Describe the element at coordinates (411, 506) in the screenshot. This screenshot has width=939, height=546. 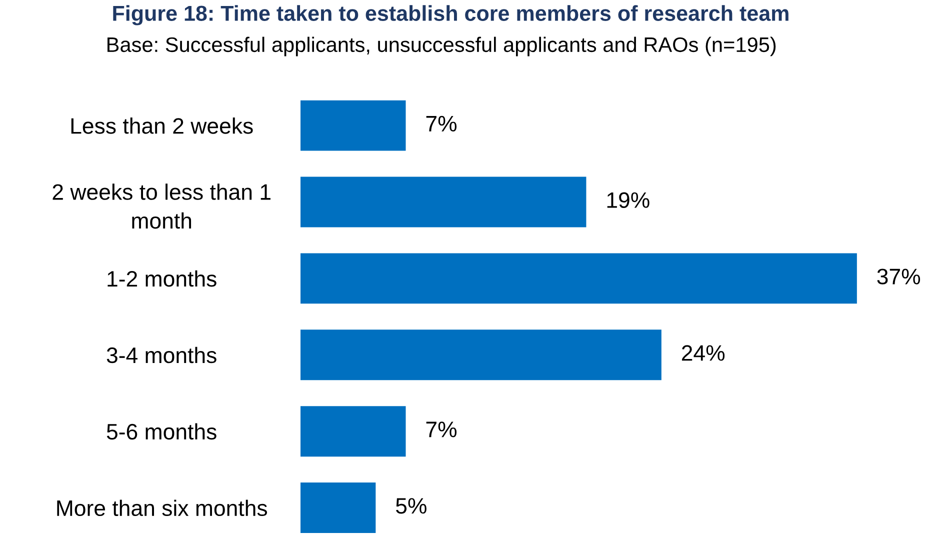
I see `data-label: 5%` at that location.